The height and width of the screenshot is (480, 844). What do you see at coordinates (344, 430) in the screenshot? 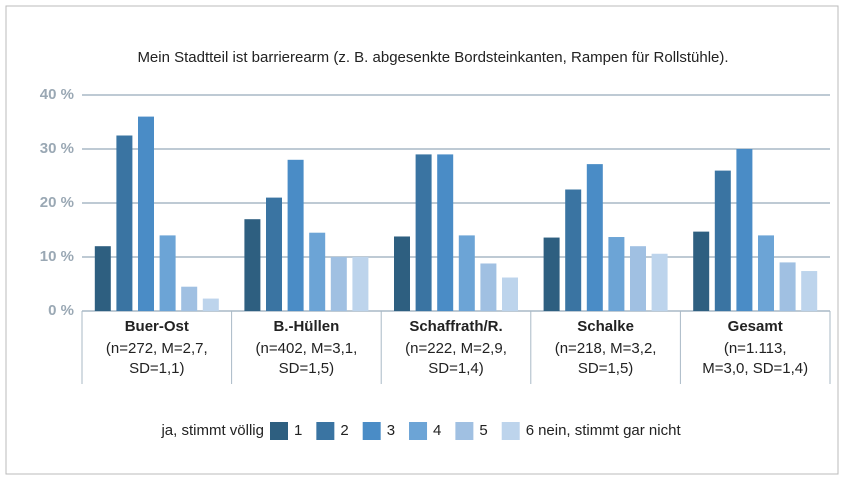
I see `legend-label: 2` at bounding box center [344, 430].